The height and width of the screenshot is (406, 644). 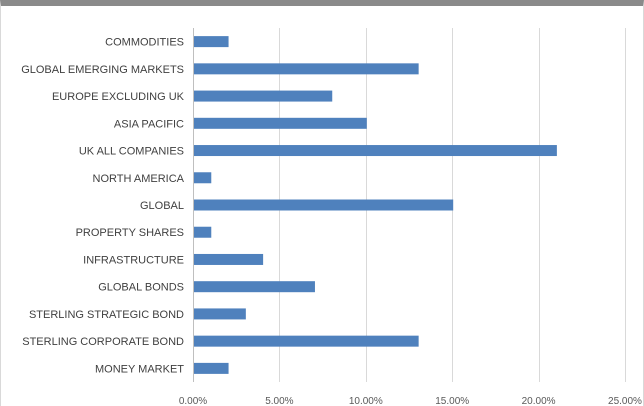 I want to click on x-tick-label: 5.00%, so click(x=279, y=401).